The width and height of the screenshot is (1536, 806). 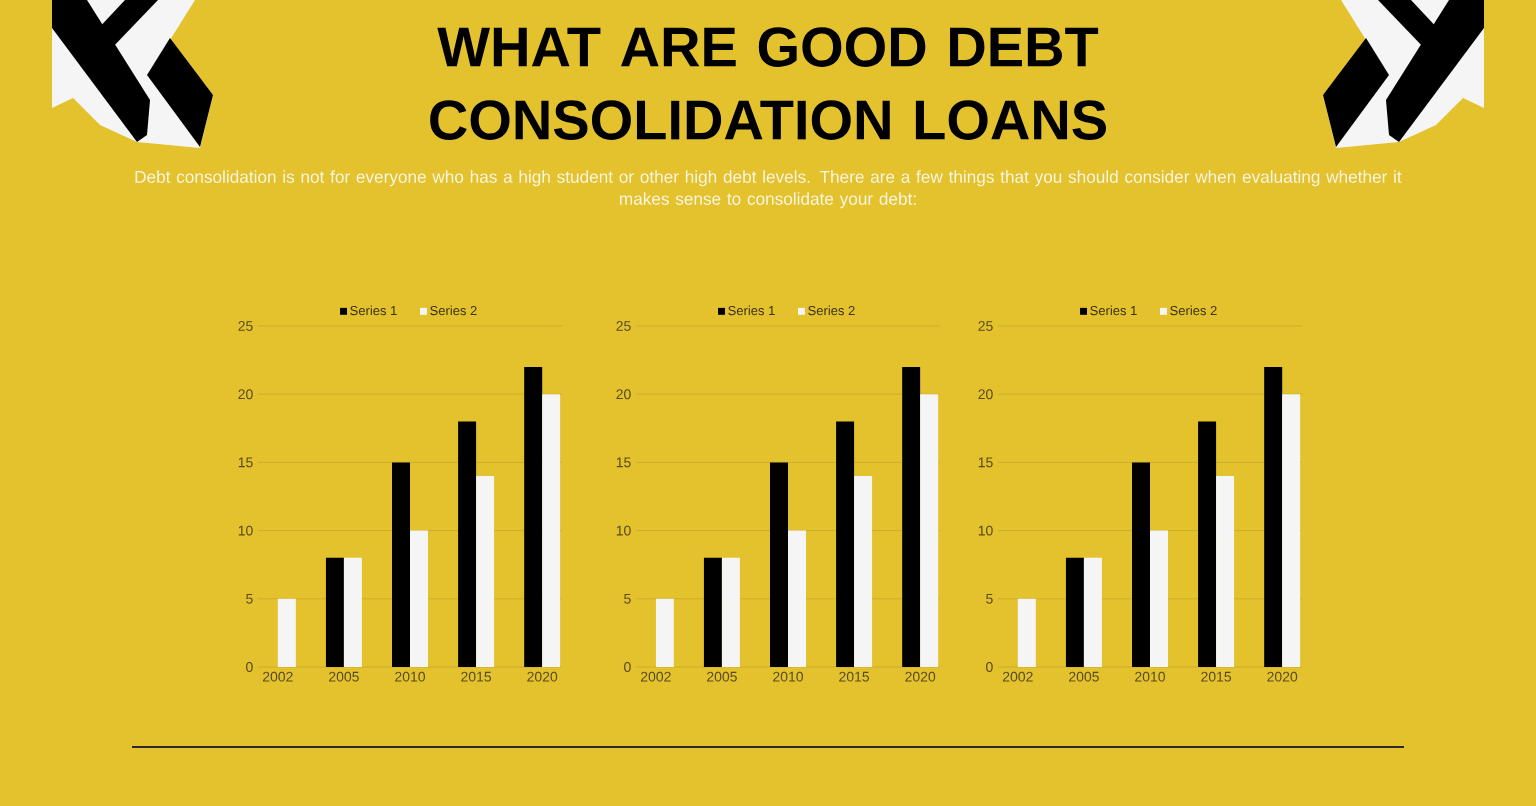 I want to click on text: WHAT ARE GOOD DEBT CONSOLIDATION LOANS, so click(x=768, y=83).